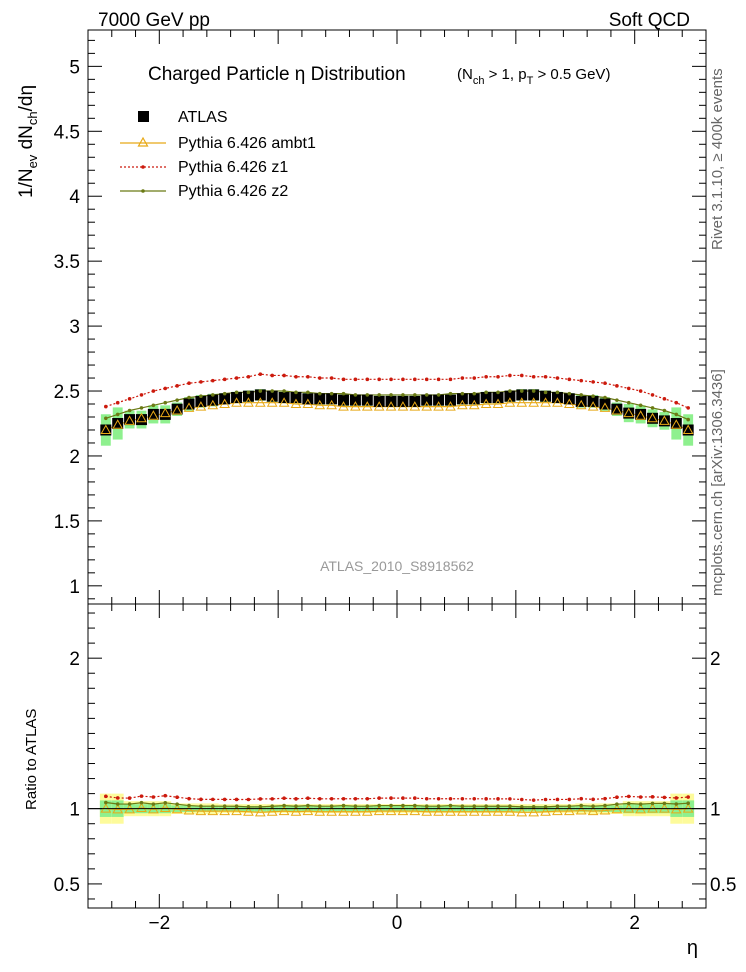 The image size is (746, 972). I want to click on header-left-label: 7000 GeV pp, so click(154, 20).